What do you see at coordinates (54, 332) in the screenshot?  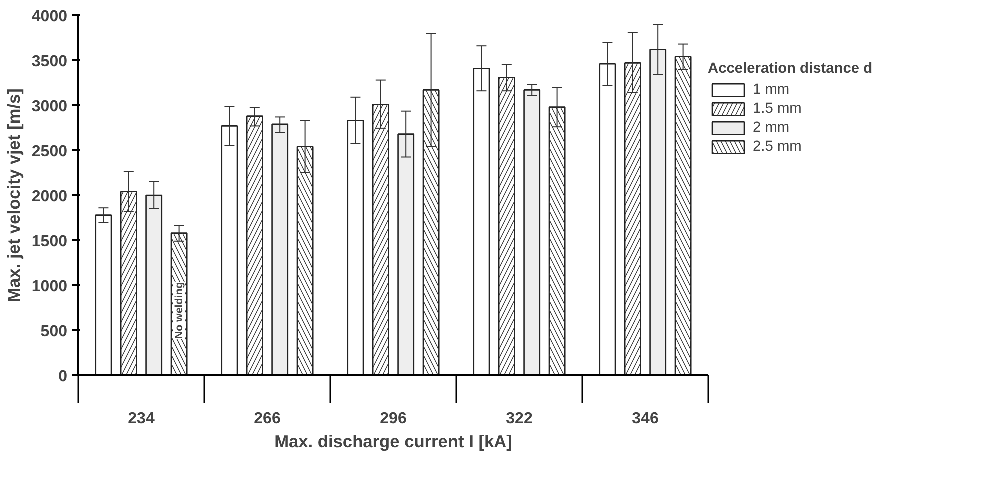 I see `y-tick-label: 500` at bounding box center [54, 332].